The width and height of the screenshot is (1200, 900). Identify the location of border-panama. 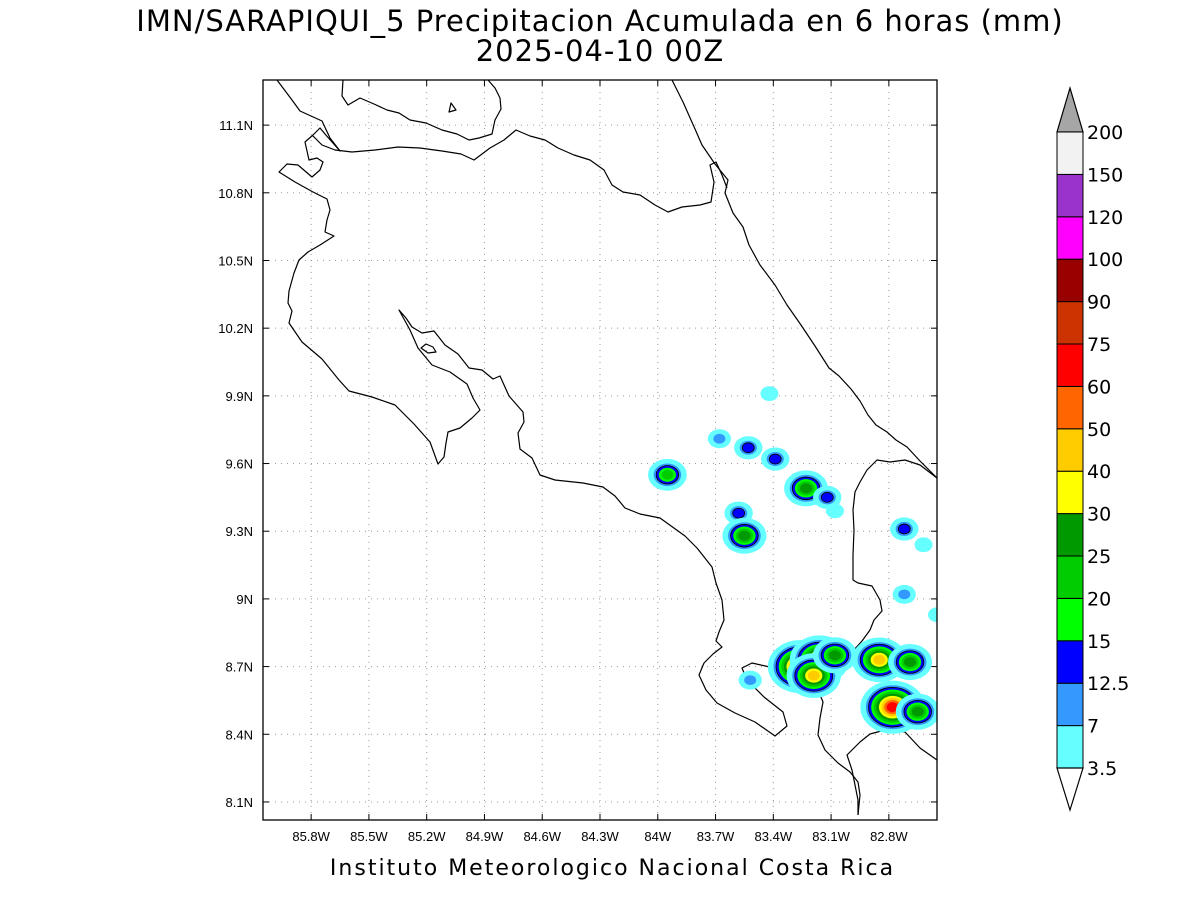
(877, 575).